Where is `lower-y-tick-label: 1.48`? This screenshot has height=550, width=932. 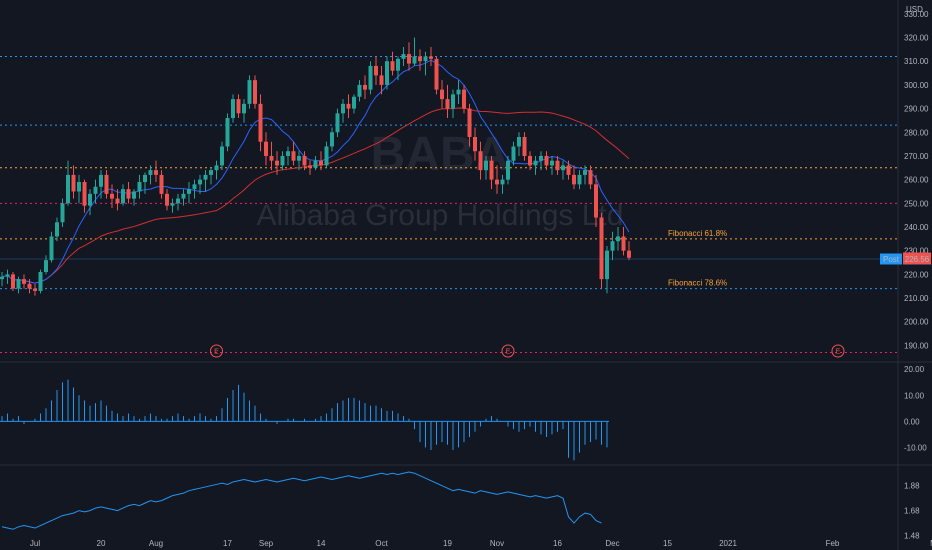 lower-y-tick-label: 1.48 is located at coordinates (912, 536).